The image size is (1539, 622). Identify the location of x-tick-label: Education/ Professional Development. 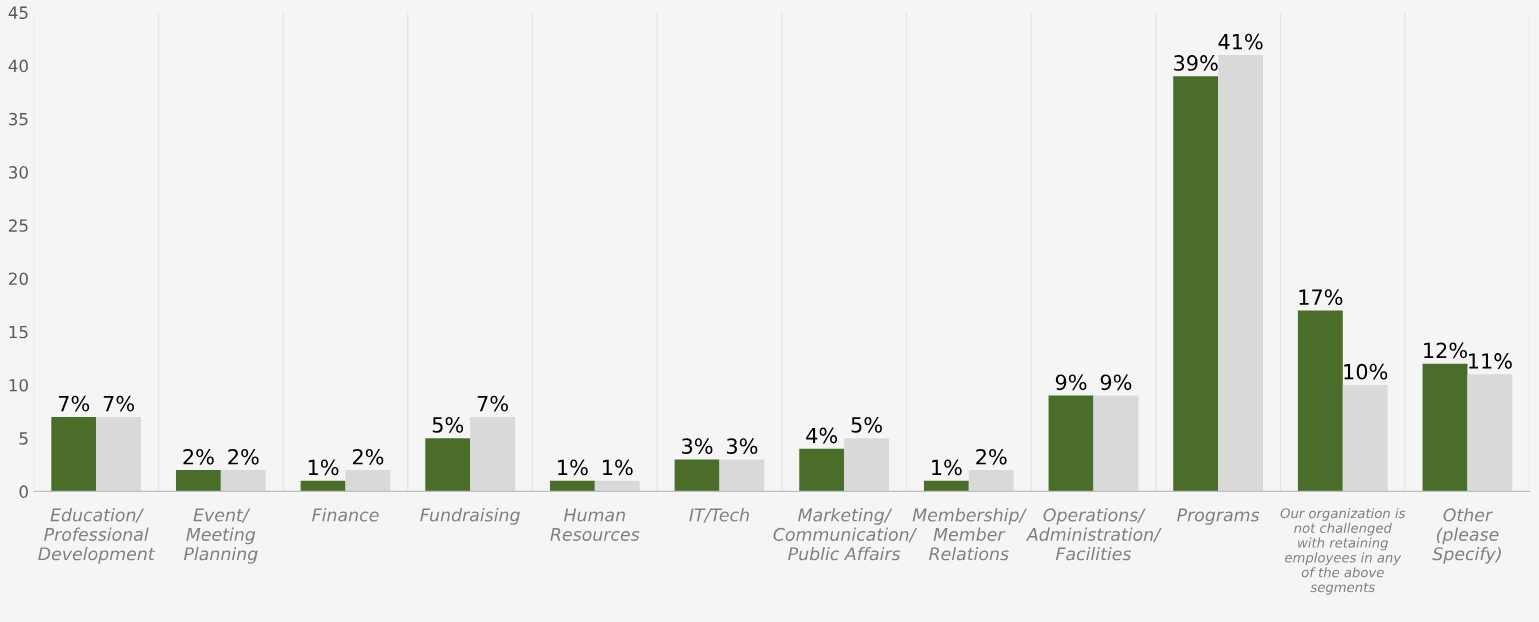
(97, 536).